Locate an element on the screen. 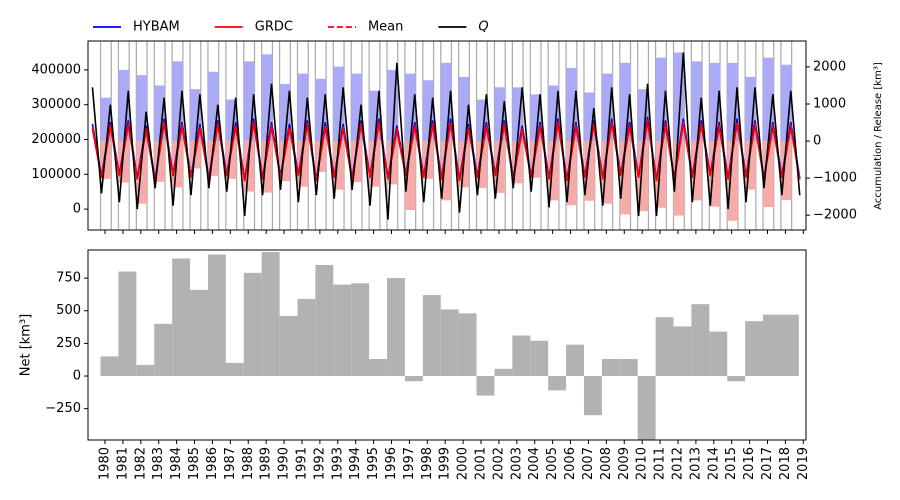 This screenshot has height=500, width=900. legend-label: Mean is located at coordinates (385, 27).